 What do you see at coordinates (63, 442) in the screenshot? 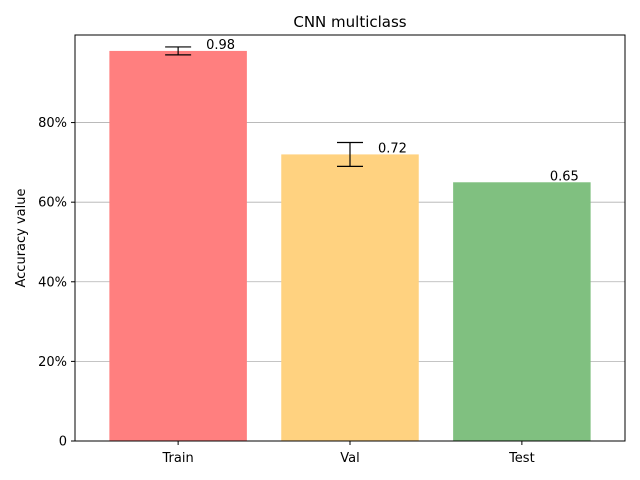
I see `y-tick-label: 0` at bounding box center [63, 442].